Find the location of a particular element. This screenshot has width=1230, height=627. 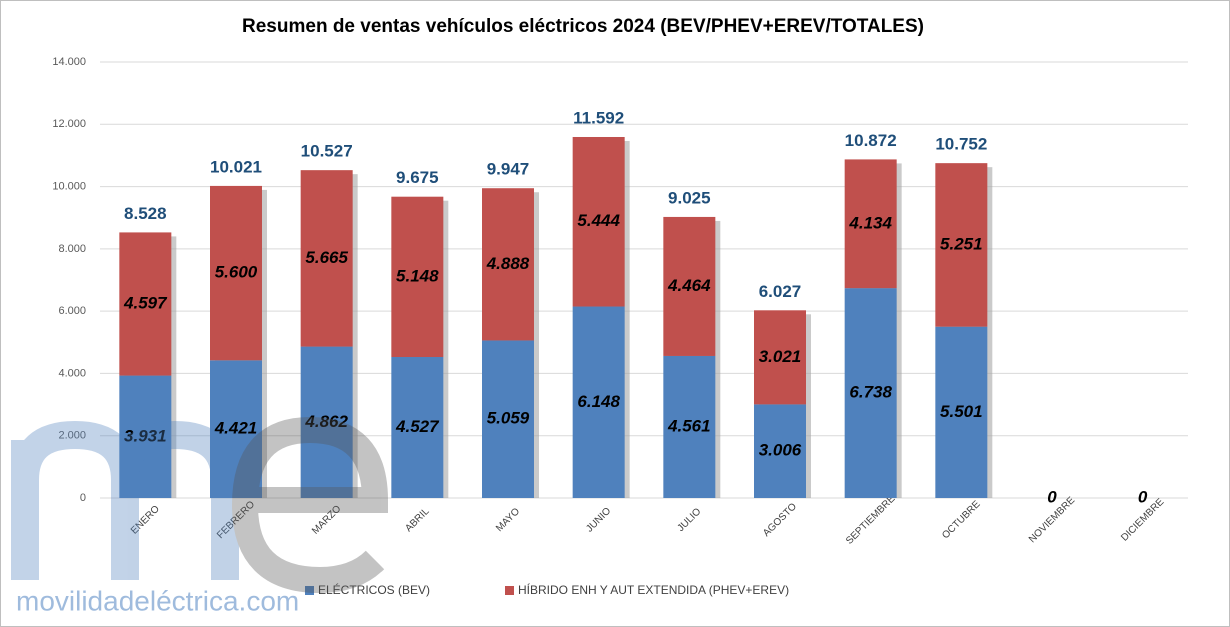

total-label: 8.528 is located at coordinates (145, 213).